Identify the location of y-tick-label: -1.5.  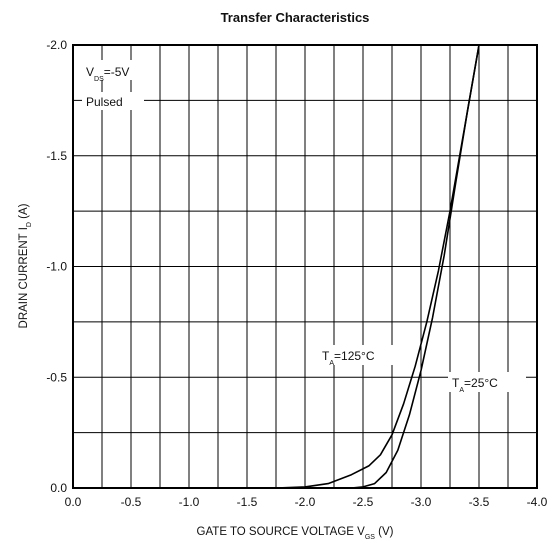
(56, 156).